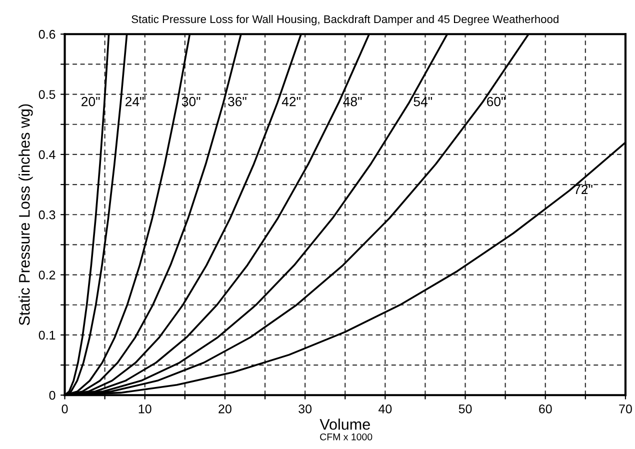 The height and width of the screenshot is (449, 635). I want to click on x-axis-title: Volume, so click(345, 424).